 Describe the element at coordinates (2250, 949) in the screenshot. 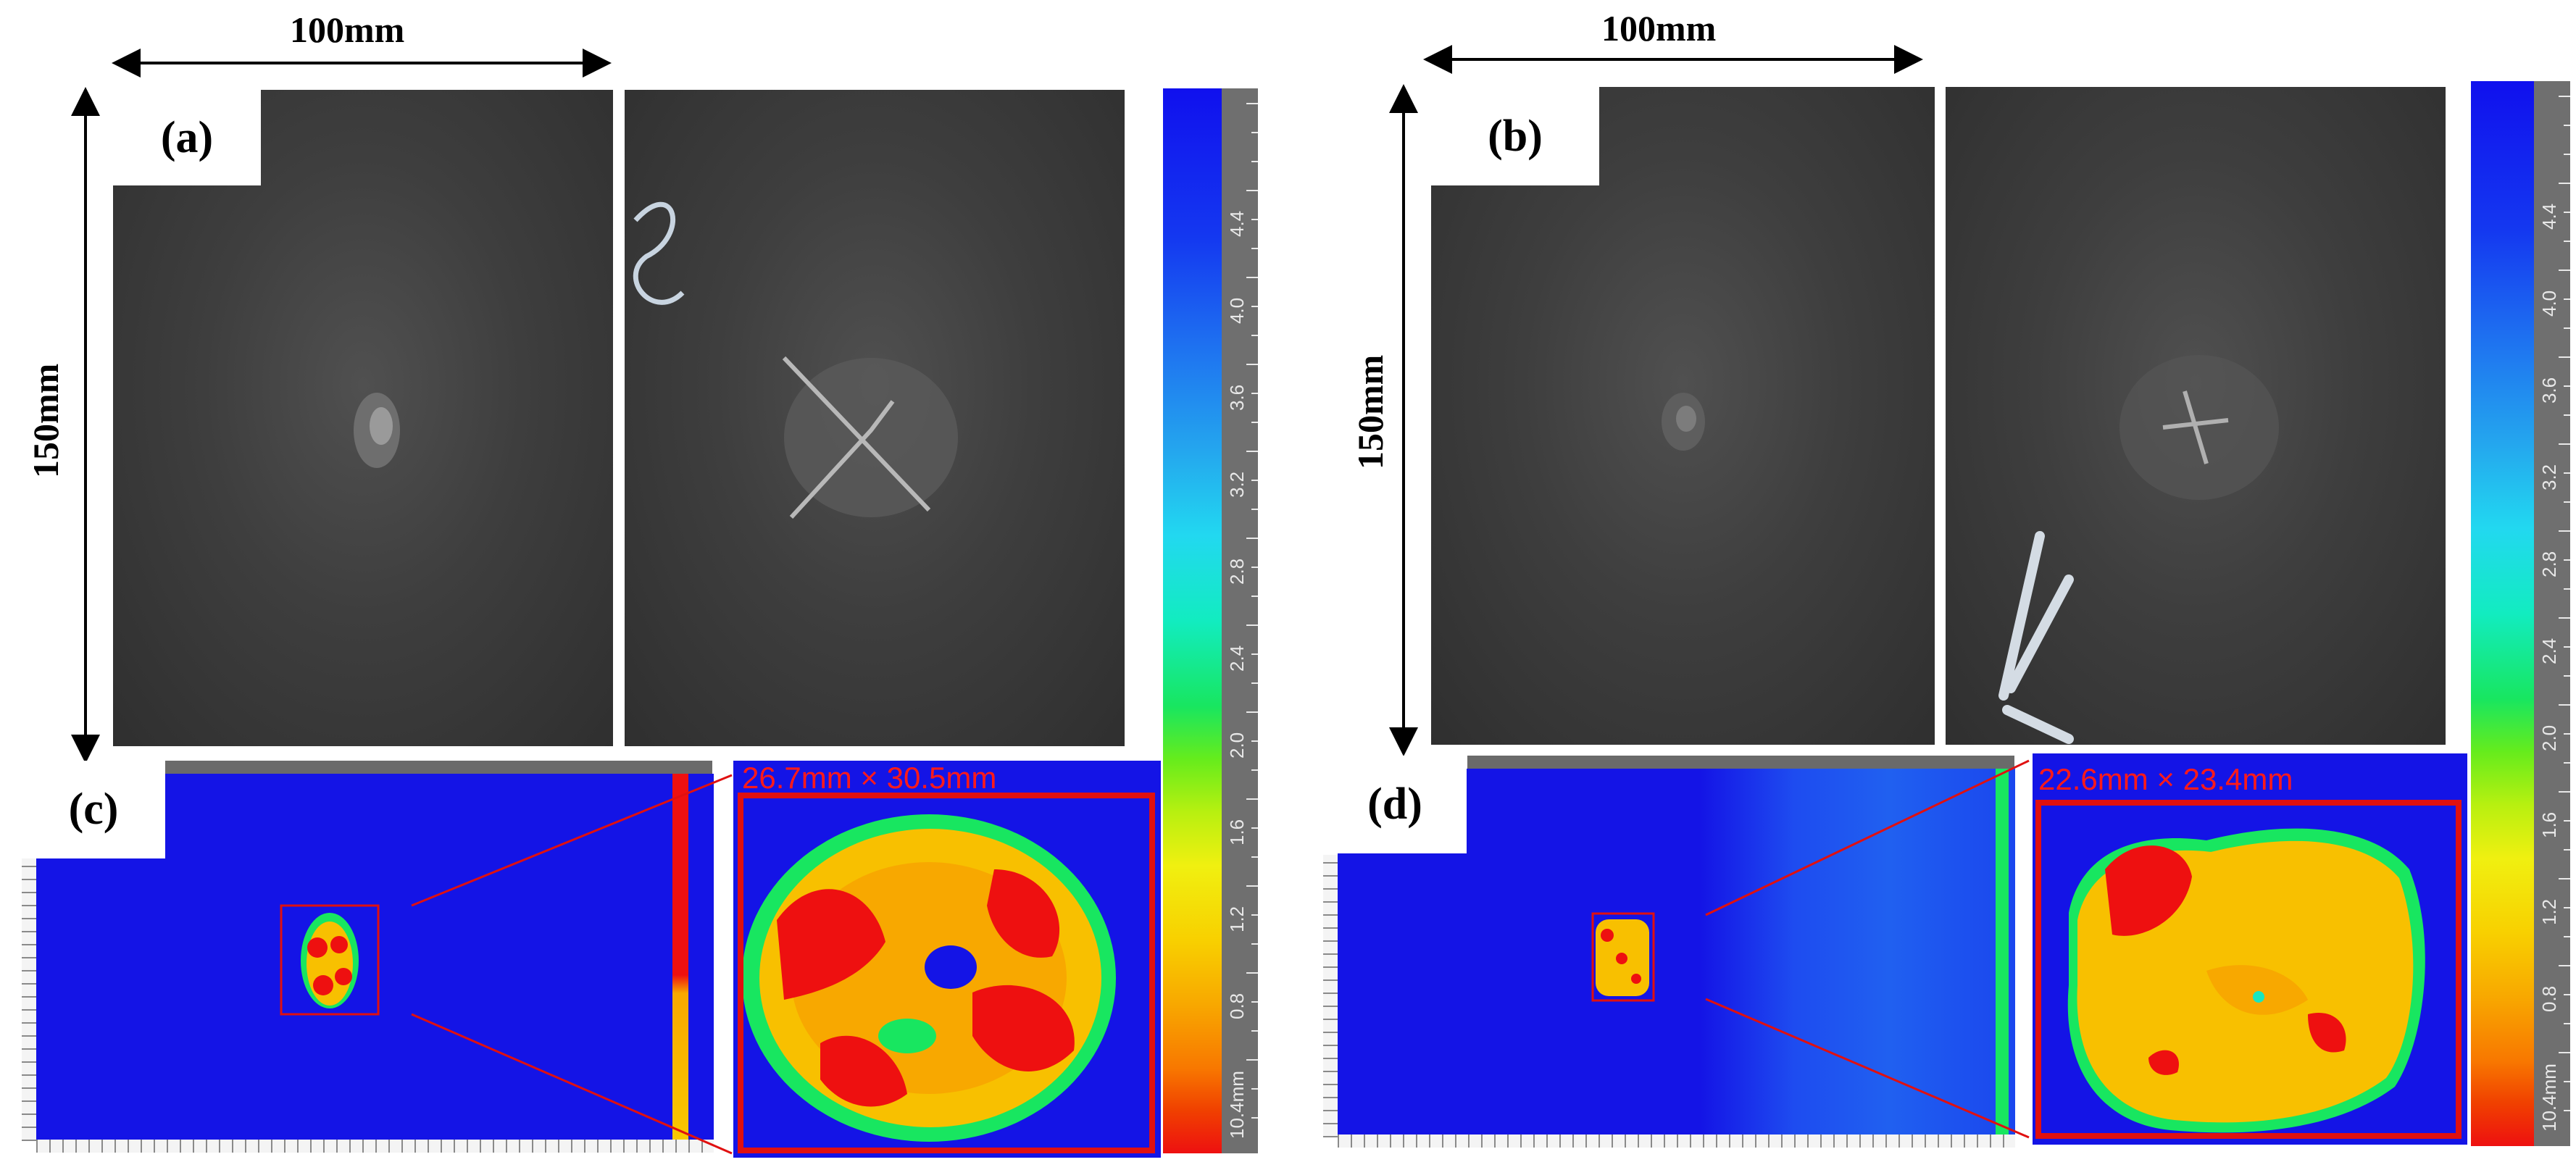

I see `scan-d-zoom: 22.6mm × 23.4mm` at that location.